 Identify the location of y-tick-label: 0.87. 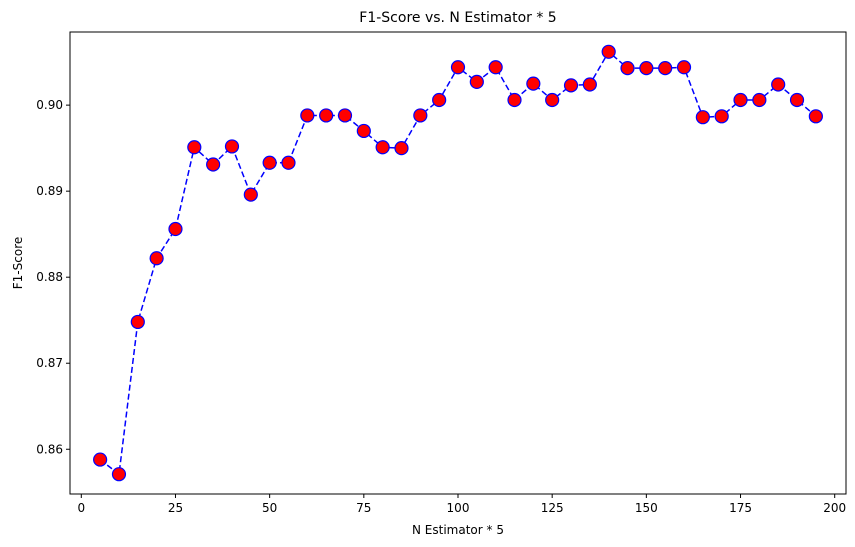
(49, 363).